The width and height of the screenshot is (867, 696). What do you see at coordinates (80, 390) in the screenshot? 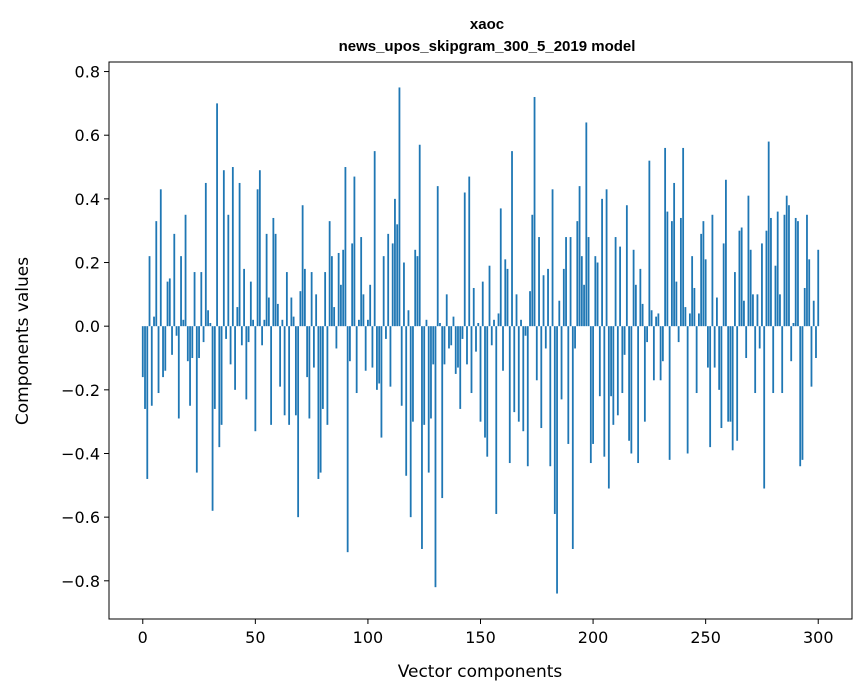
I see `y-tick-label: −0.2` at bounding box center [80, 390].